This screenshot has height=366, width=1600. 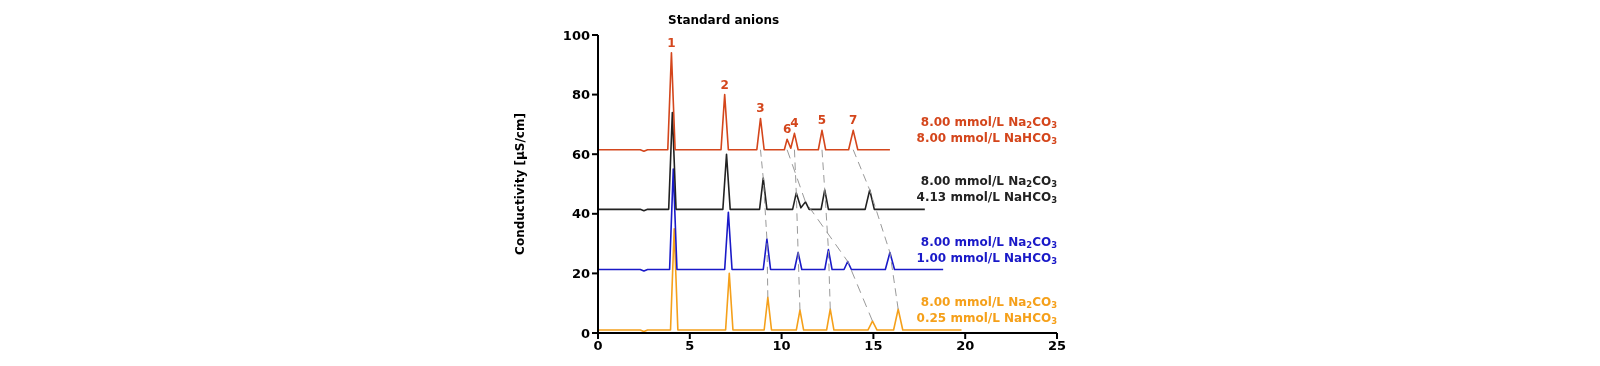 What do you see at coordinates (1057, 346) in the screenshot?
I see `x-tick-label: 25` at bounding box center [1057, 346].